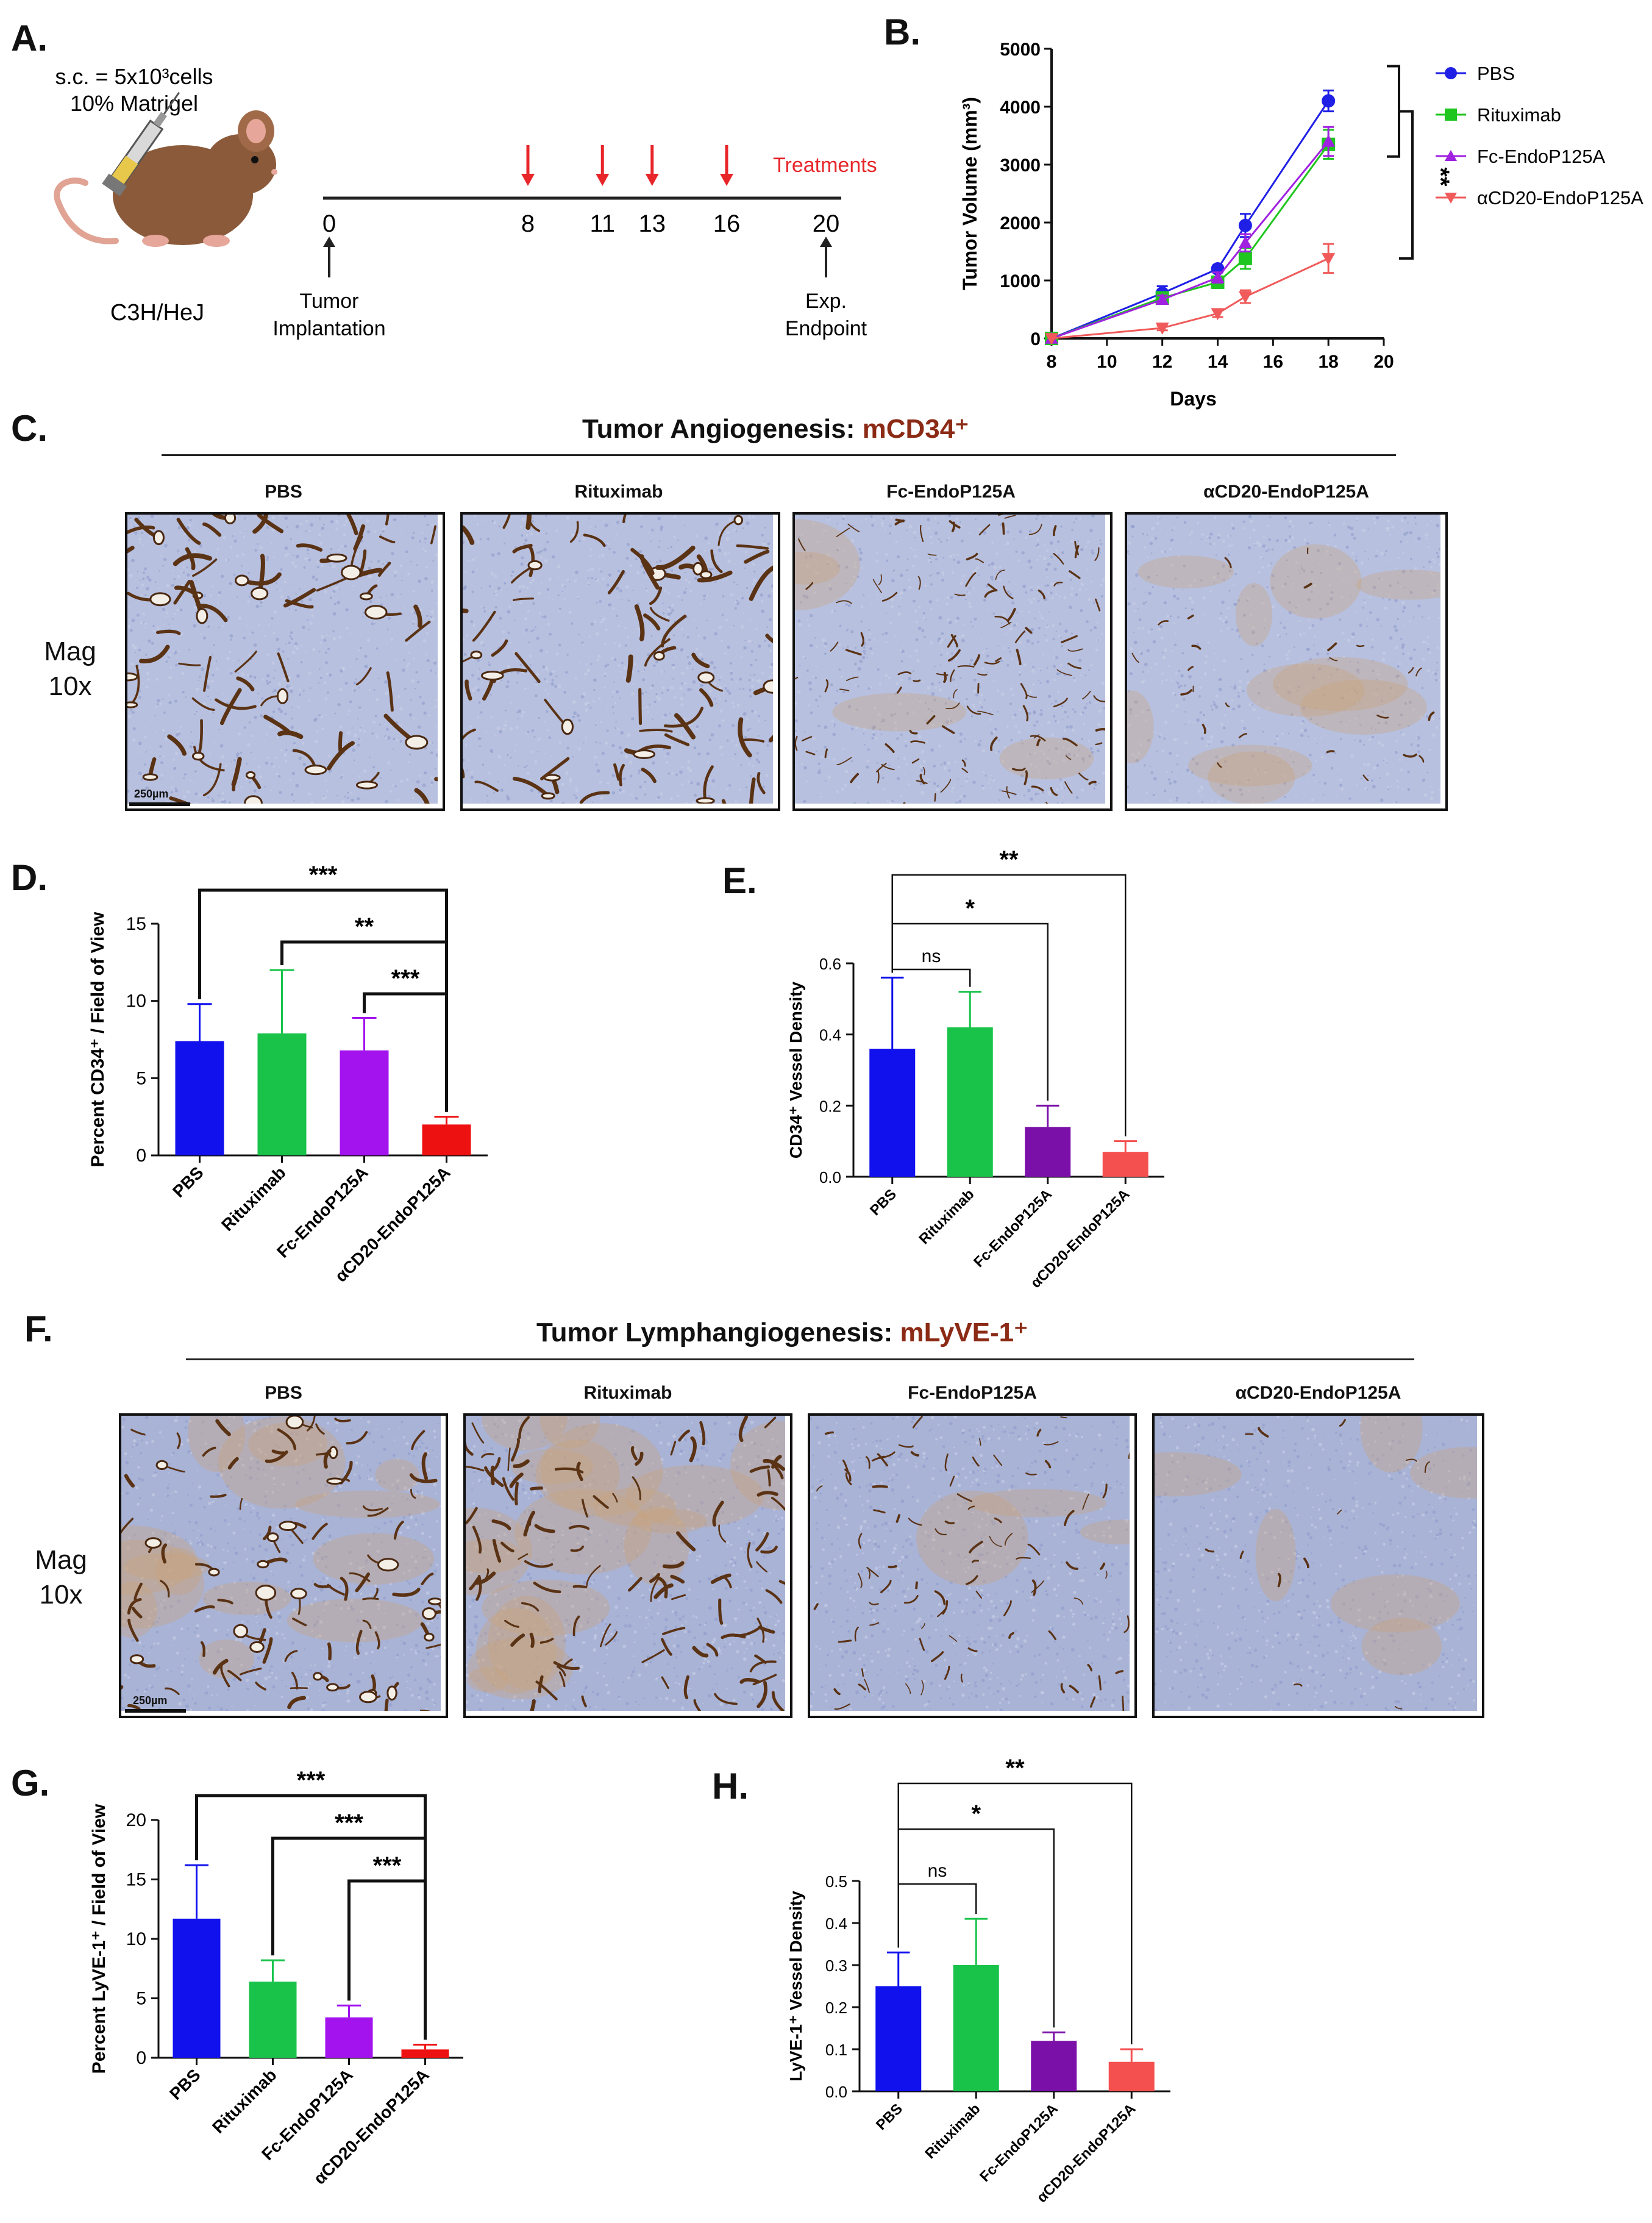 This screenshot has height=2223, width=1652. What do you see at coordinates (782, 1332) in the screenshot?
I see `lymphangiogenesis-title: Tumor Lymphangiogenesis: mLyVE-1⁺` at bounding box center [782, 1332].